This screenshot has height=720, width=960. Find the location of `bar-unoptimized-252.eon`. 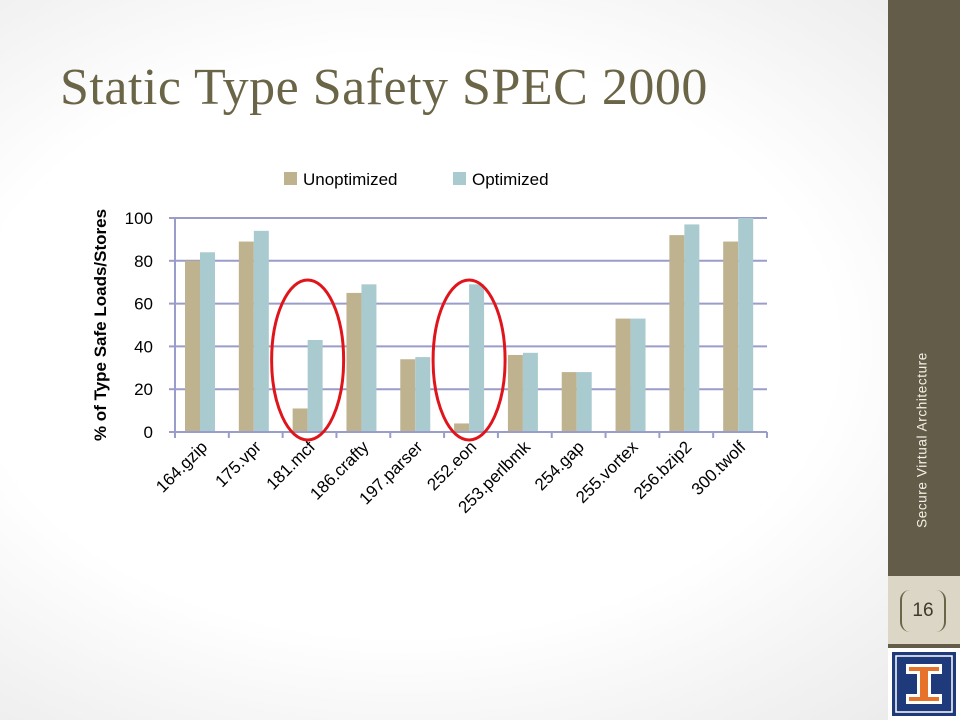

bar-unoptimized-252.eon is located at coordinates (462, 427).